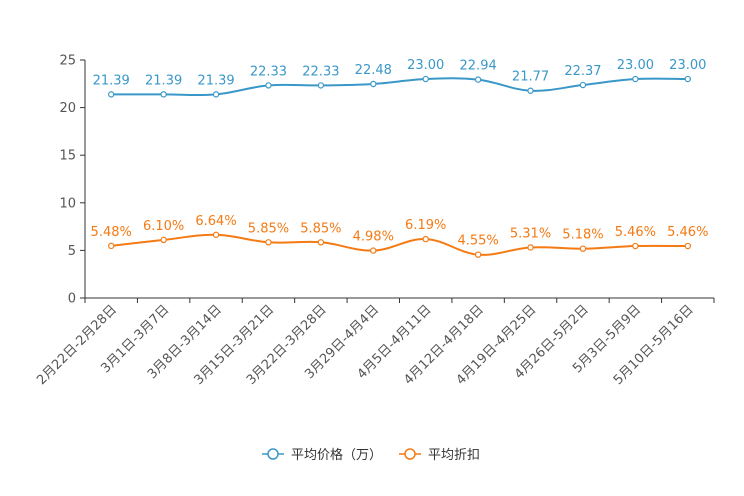 Image resolution: width=744 pixels, height=496 pixels. I want to click on data-label-discount: 5.31%, so click(530, 233).